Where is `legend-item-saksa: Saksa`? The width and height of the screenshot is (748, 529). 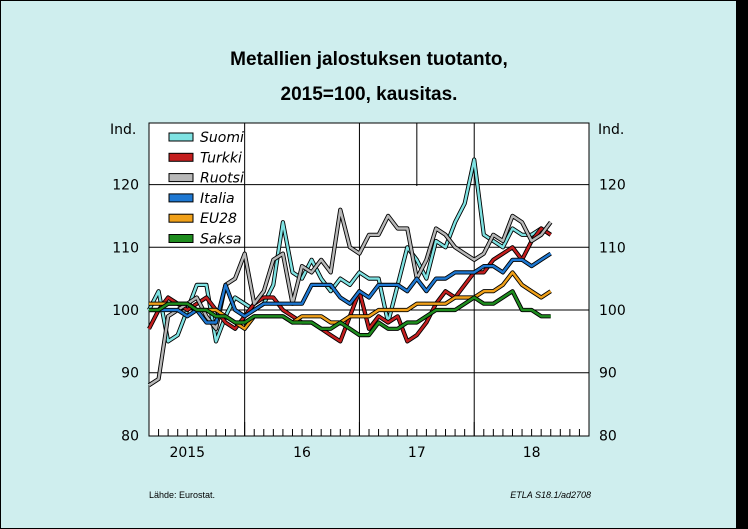
legend-item-saksa: Saksa is located at coordinates (204, 240).